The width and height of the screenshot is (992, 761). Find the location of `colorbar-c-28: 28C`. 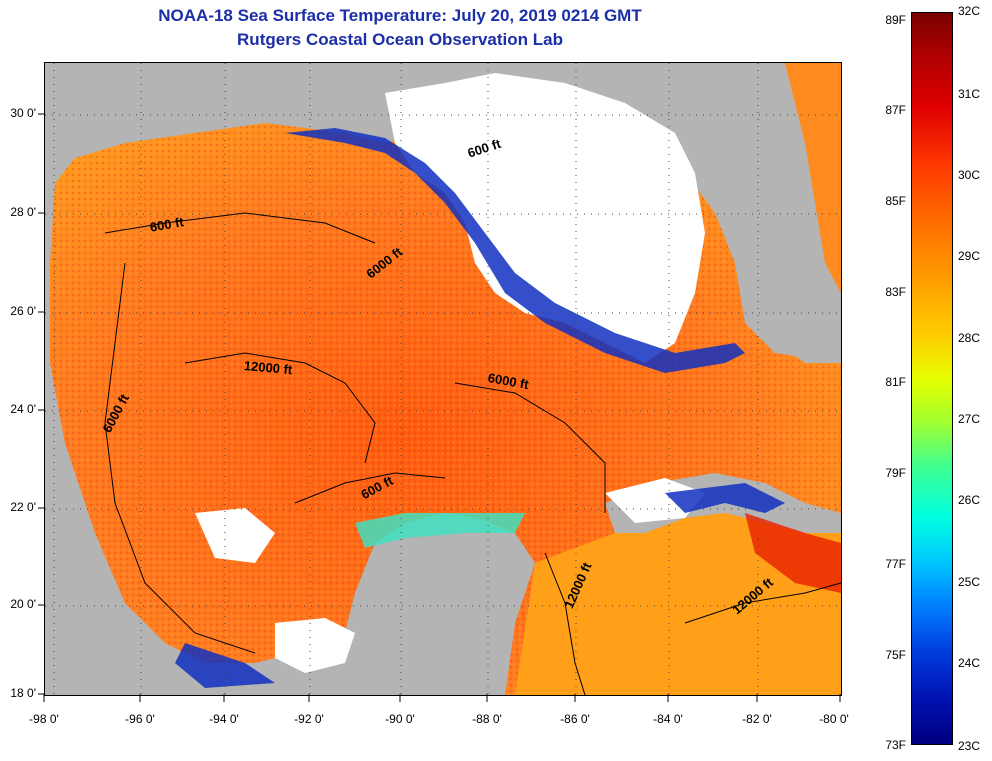

colorbar-c-28: 28C is located at coordinates (969, 338).